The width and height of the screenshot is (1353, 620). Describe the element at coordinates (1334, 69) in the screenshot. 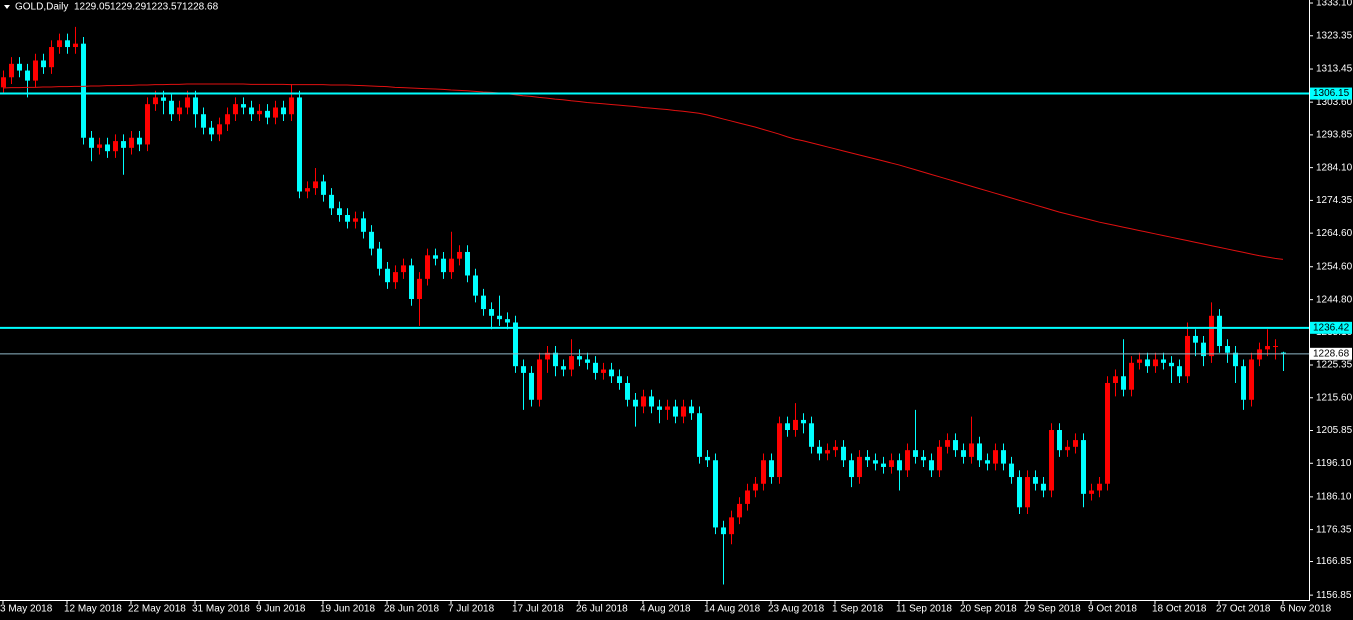

I see `y-tick-label: 1313.45` at that location.